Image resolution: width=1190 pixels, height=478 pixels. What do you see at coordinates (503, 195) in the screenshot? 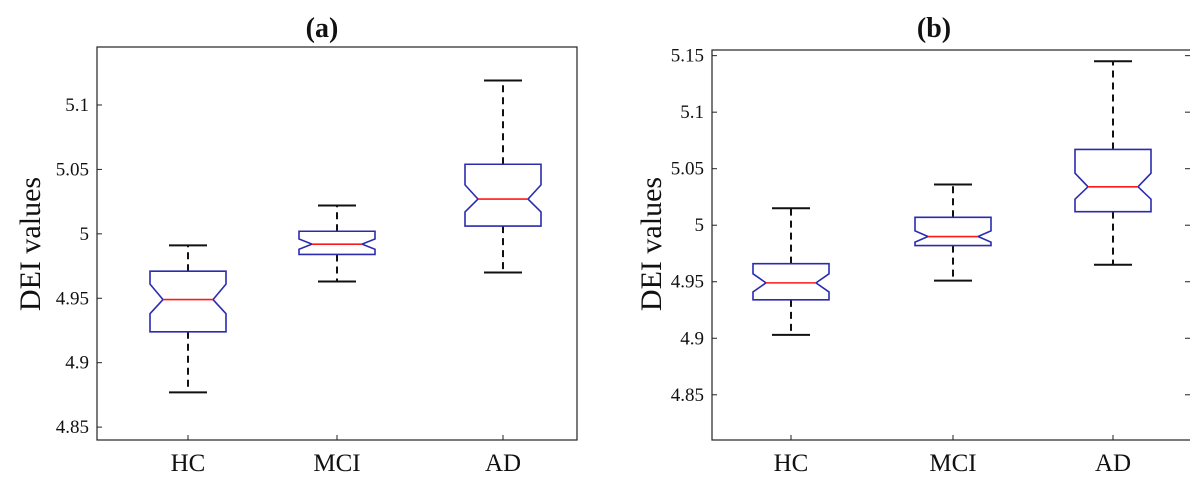
I see `panel-a-box-ad` at bounding box center [503, 195].